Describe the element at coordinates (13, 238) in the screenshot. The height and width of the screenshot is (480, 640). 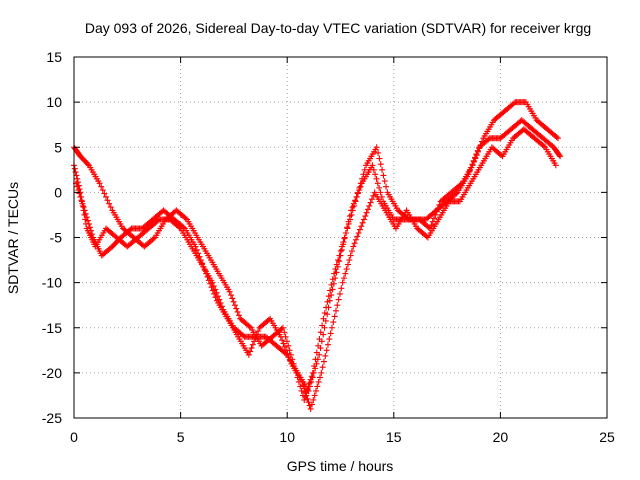
I see `y-axis-label: SDTVAR / TECUs` at that location.